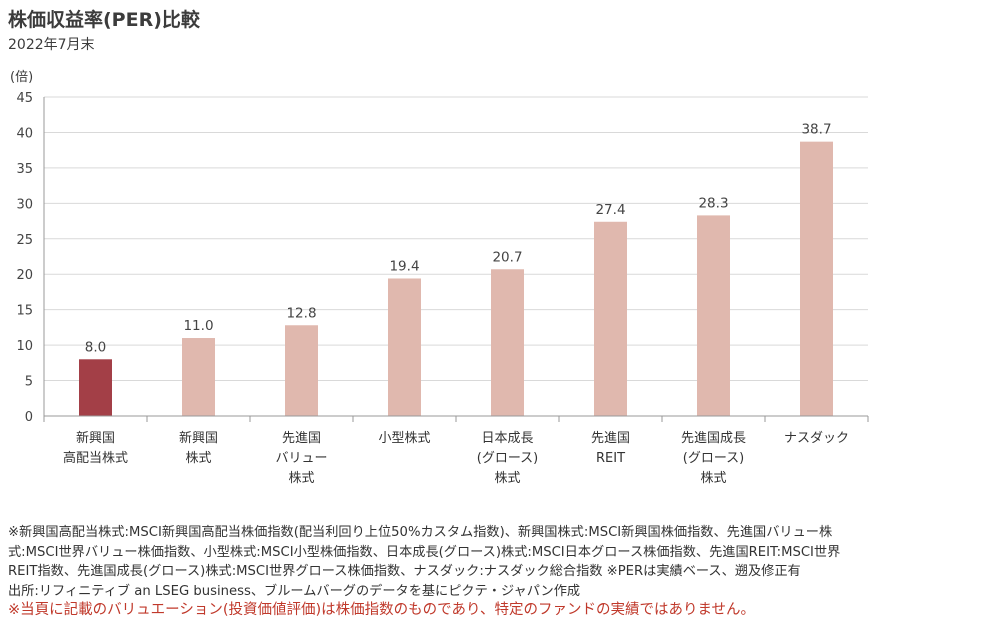 The image size is (997, 642). What do you see at coordinates (610, 210) in the screenshot?
I see `value-label: 27.4` at bounding box center [610, 210].